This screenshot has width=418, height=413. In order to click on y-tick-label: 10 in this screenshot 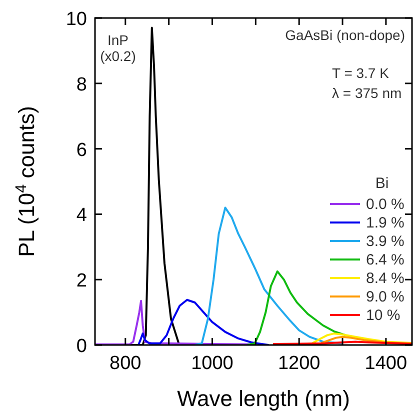, I will do `click(76, 19)`.